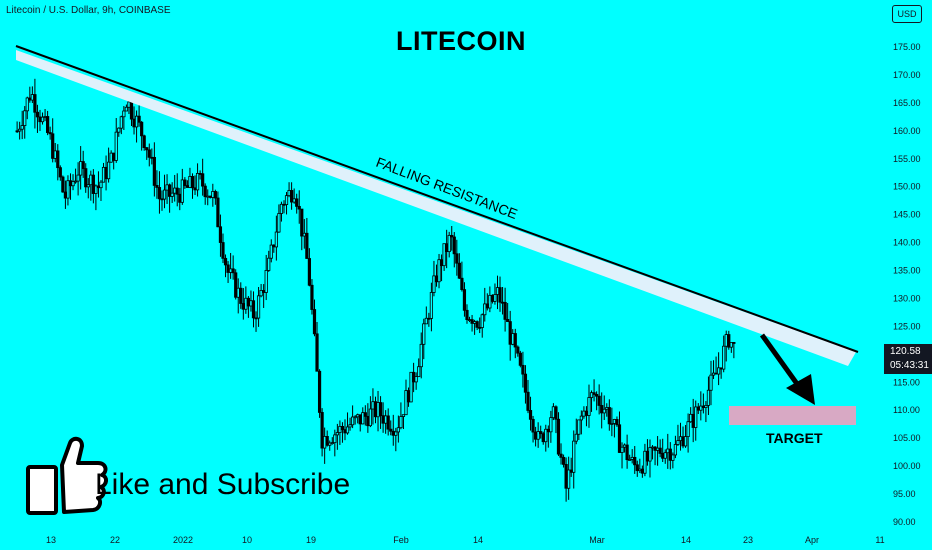  What do you see at coordinates (906, 382) in the screenshot?
I see `y-tick-label: 115.00` at bounding box center [906, 382].